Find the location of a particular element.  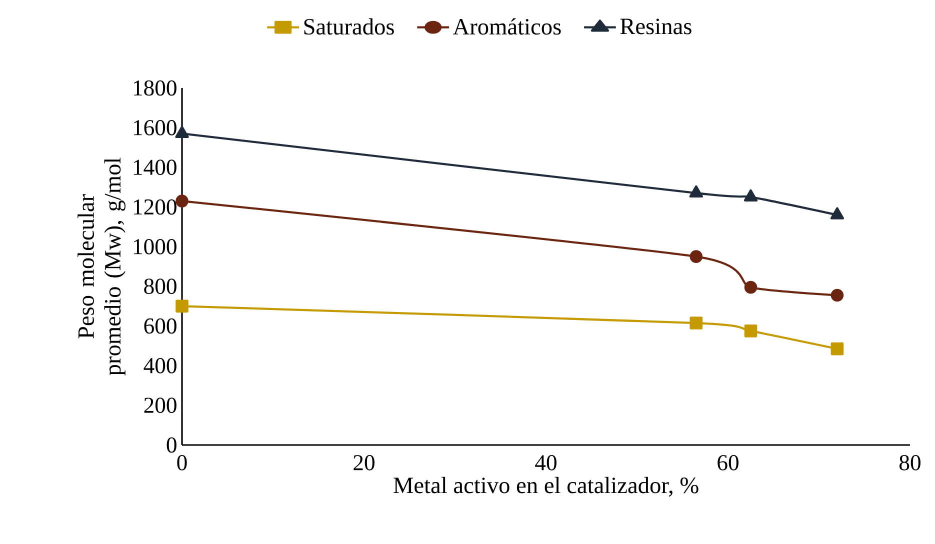

y-tick-label: 600 is located at coordinates (160, 326).